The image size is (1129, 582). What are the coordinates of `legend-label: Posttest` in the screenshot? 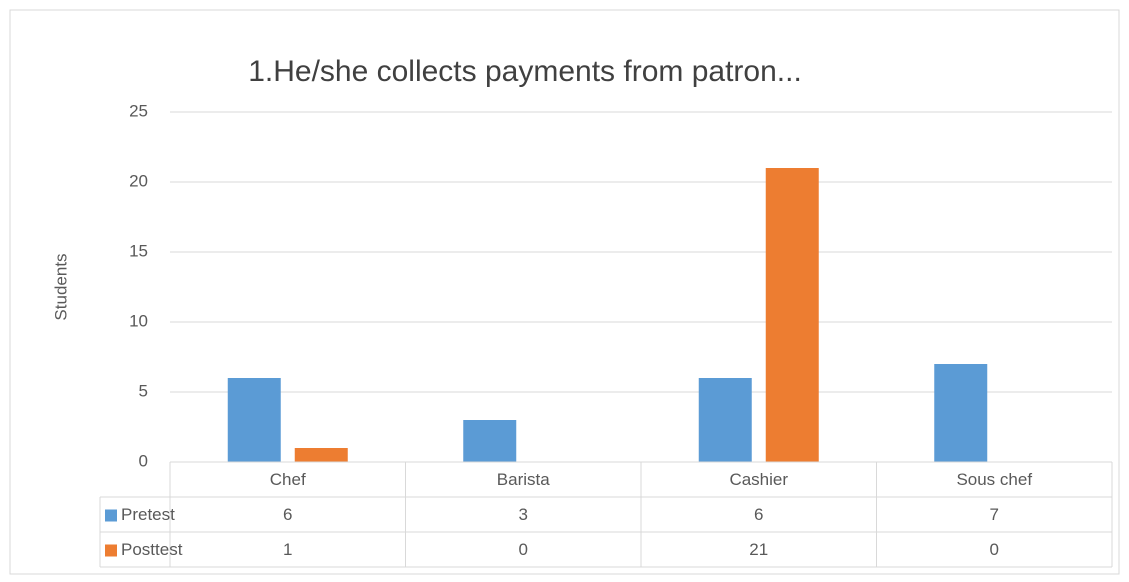 It's located at (152, 549).